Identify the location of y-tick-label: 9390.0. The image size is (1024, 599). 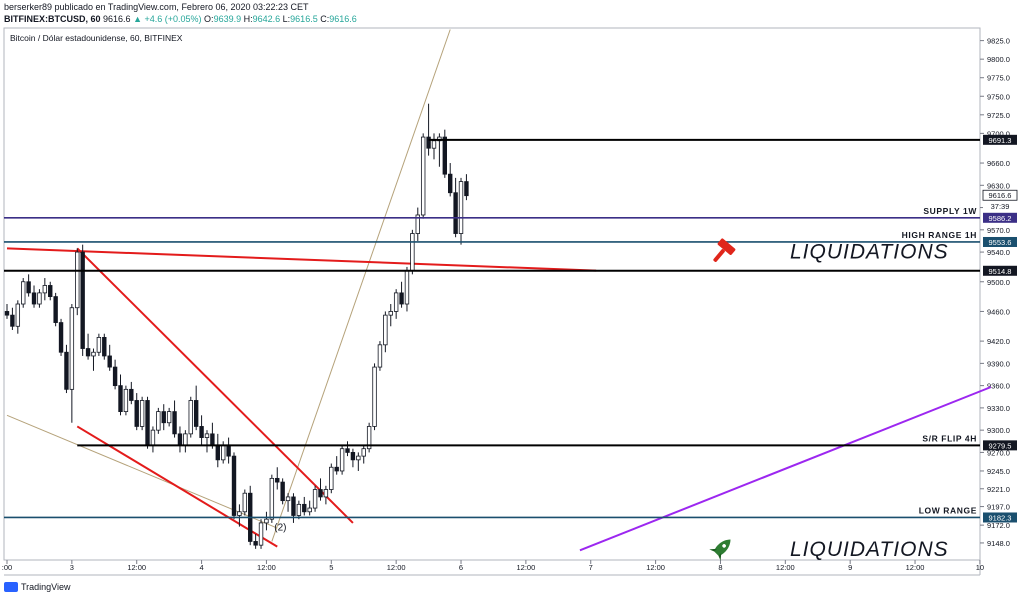
(998, 363).